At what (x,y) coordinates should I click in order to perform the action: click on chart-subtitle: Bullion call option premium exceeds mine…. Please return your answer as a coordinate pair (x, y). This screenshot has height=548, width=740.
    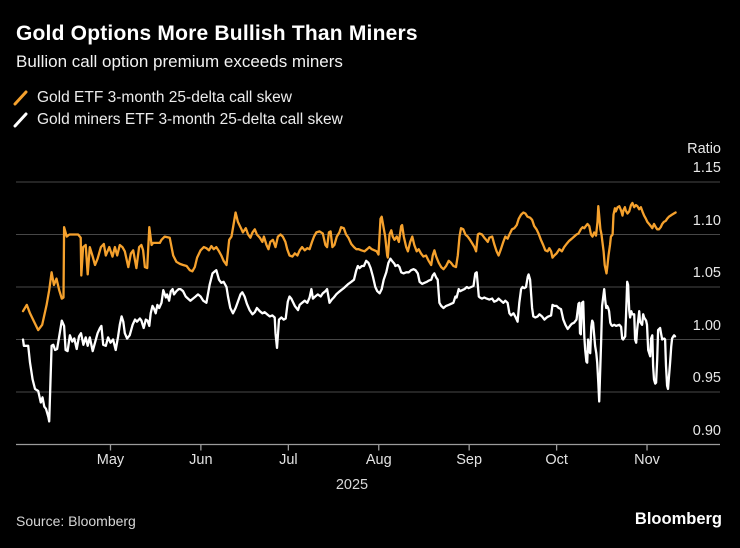
    Looking at the image, I should click on (179, 61).